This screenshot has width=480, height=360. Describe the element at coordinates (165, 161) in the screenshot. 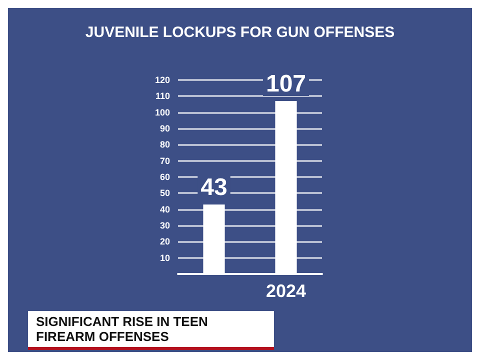

I see `y-tick-label: 70` at that location.